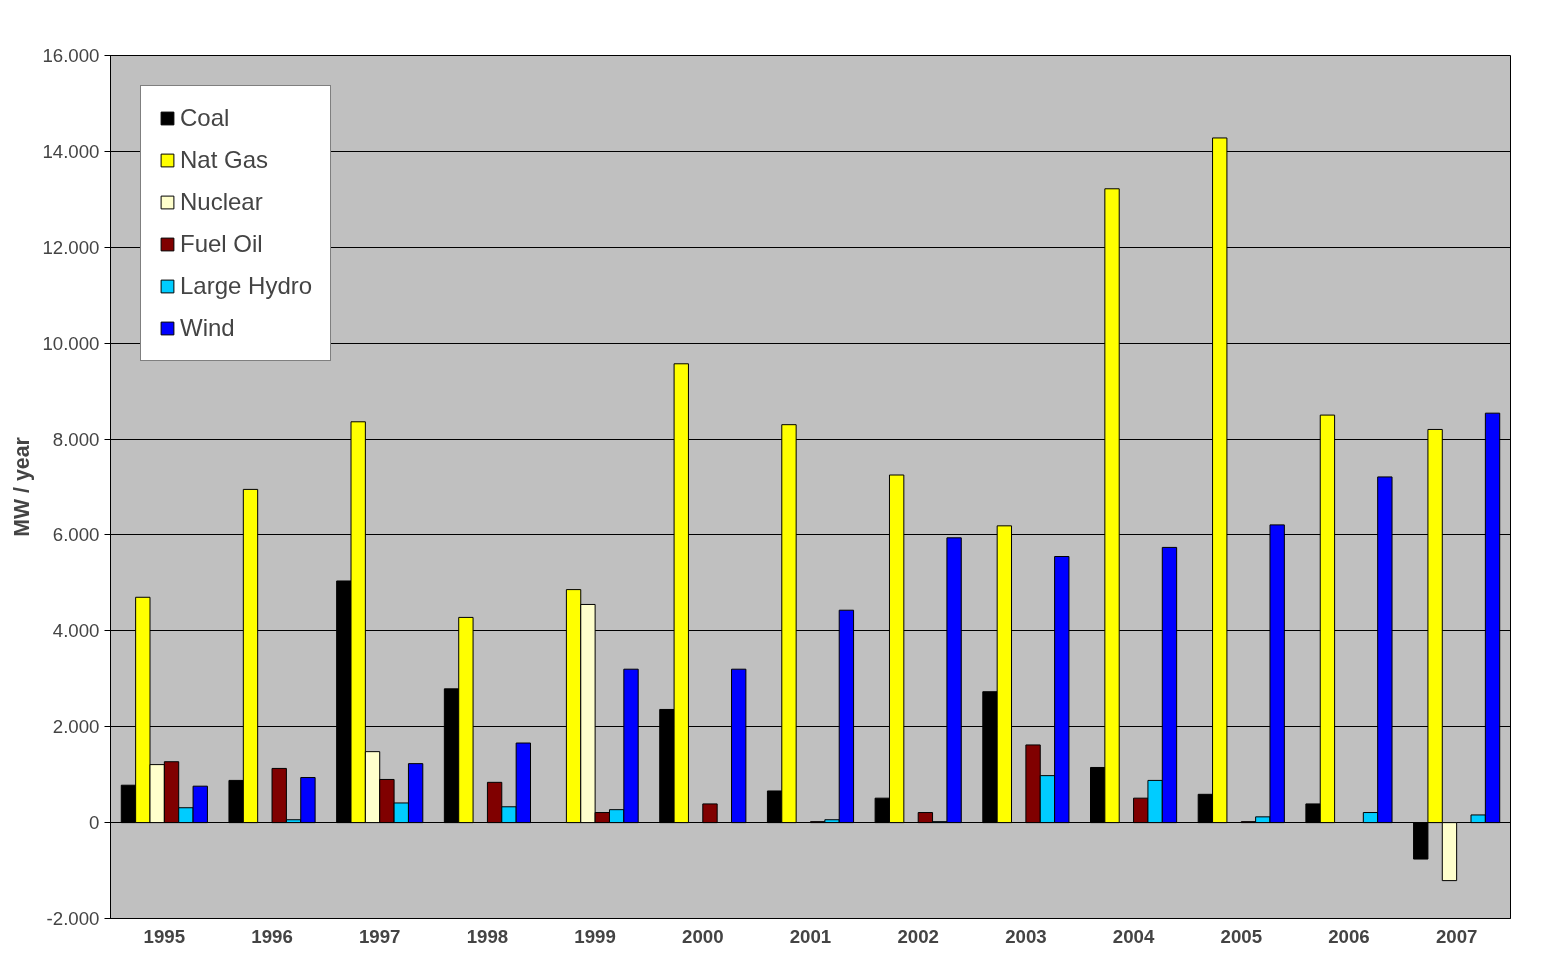 The image size is (1554, 970). Describe the element at coordinates (164, 936) in the screenshot. I see `x-tick-label: 1995` at that location.